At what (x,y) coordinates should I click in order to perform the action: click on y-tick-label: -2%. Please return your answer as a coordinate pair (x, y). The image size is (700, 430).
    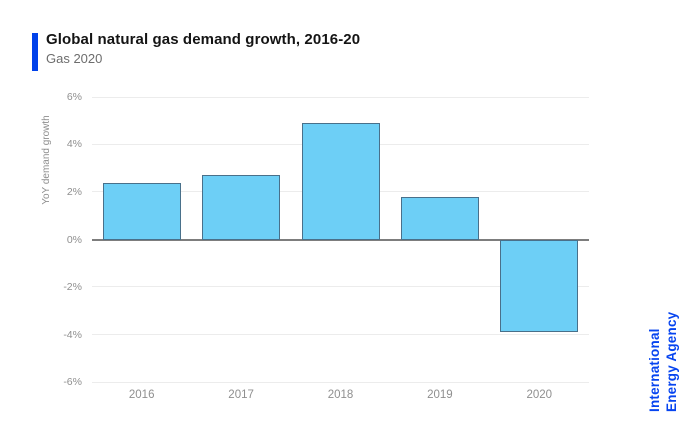
    Looking at the image, I should click on (72, 286).